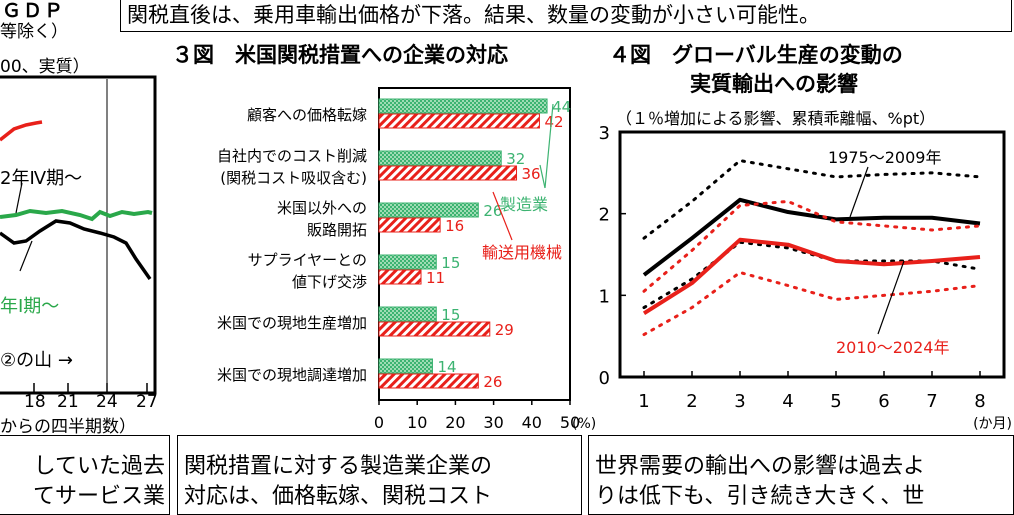  What do you see at coordinates (30, 306) in the screenshot?
I see `left-label-b: 年Ⅰ期～` at bounding box center [30, 306].